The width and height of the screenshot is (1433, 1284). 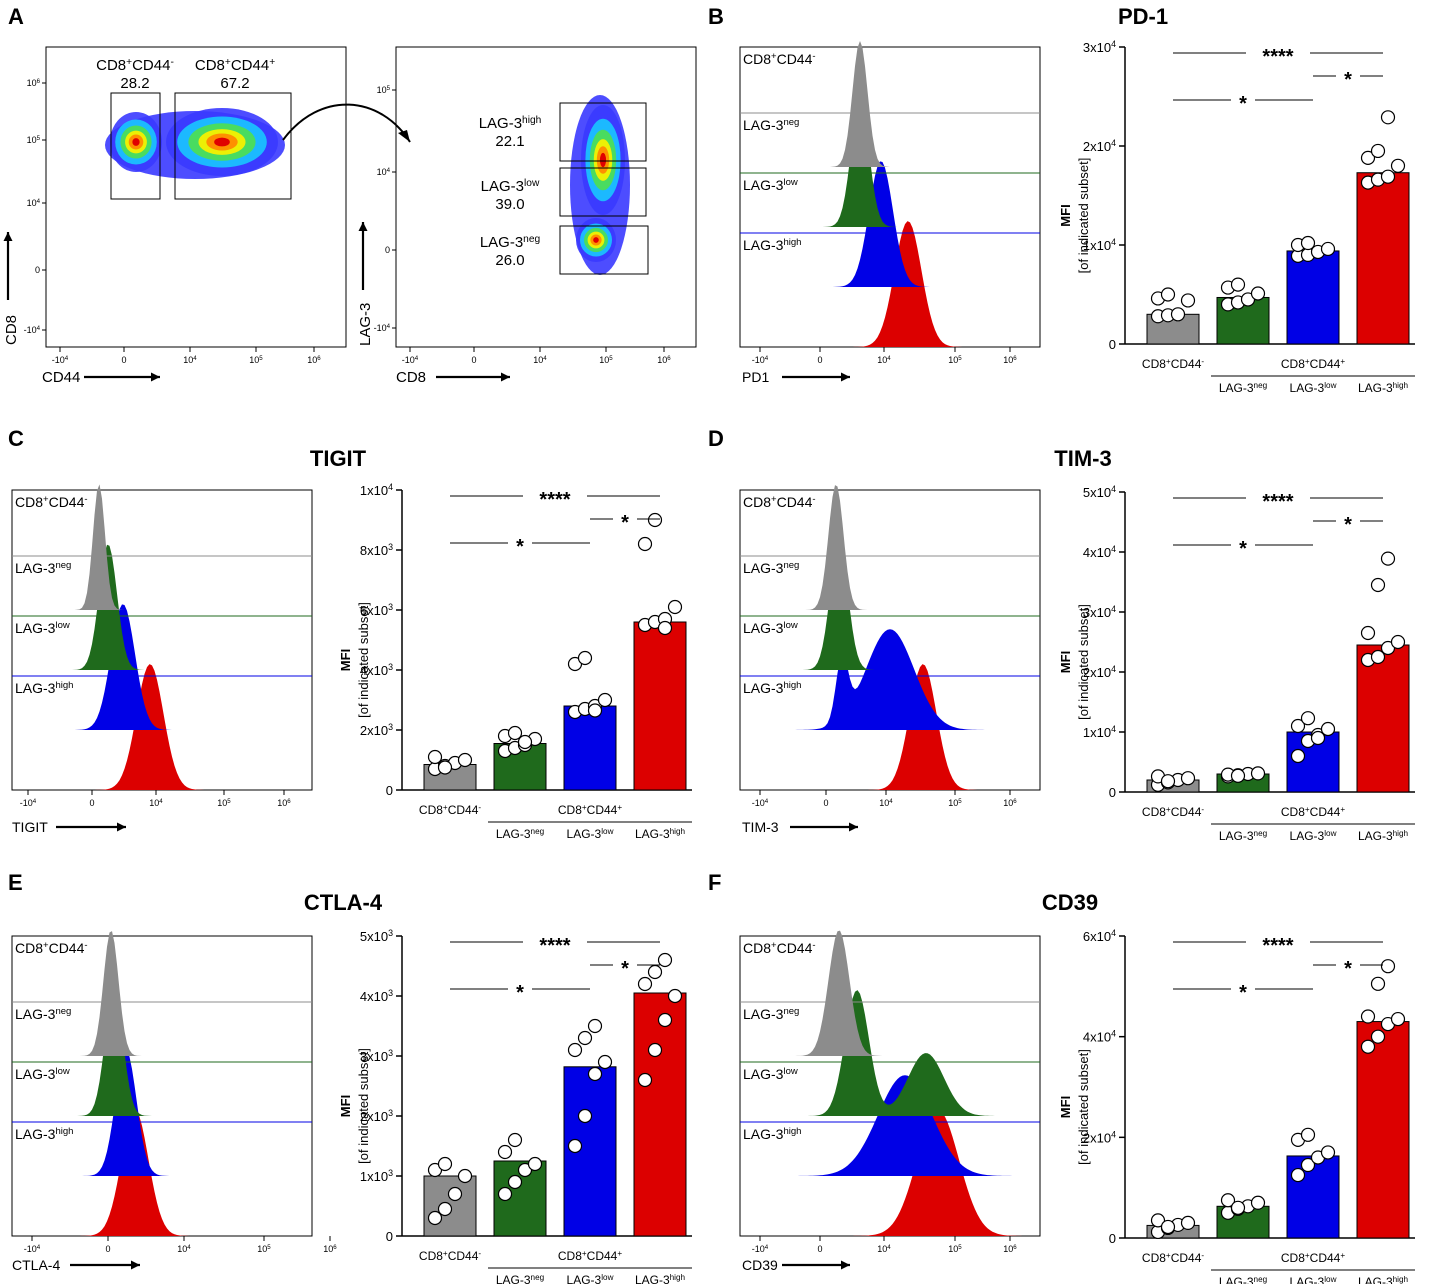 I want to click on text-span: TIGIT, so click(x=338, y=458).